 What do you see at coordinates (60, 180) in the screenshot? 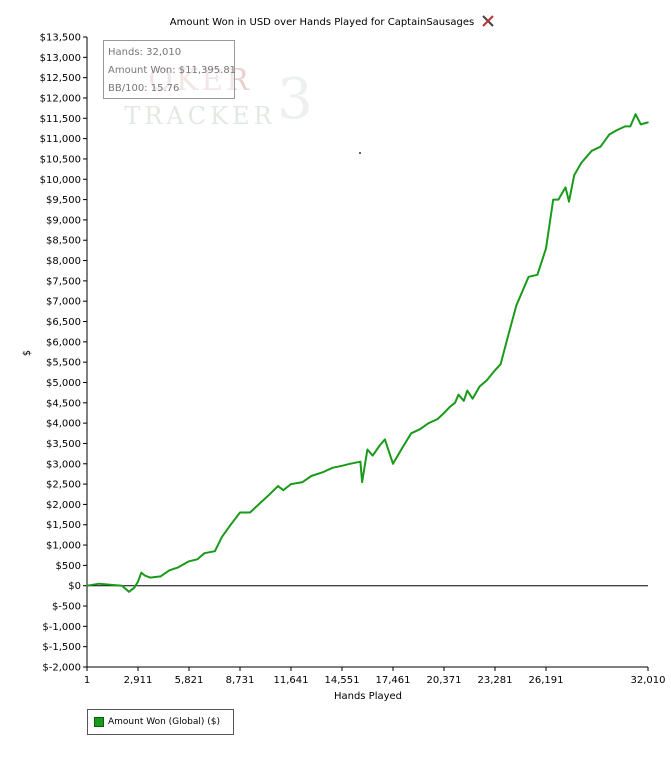
I see `y-tick-label: $10,000` at bounding box center [60, 180].